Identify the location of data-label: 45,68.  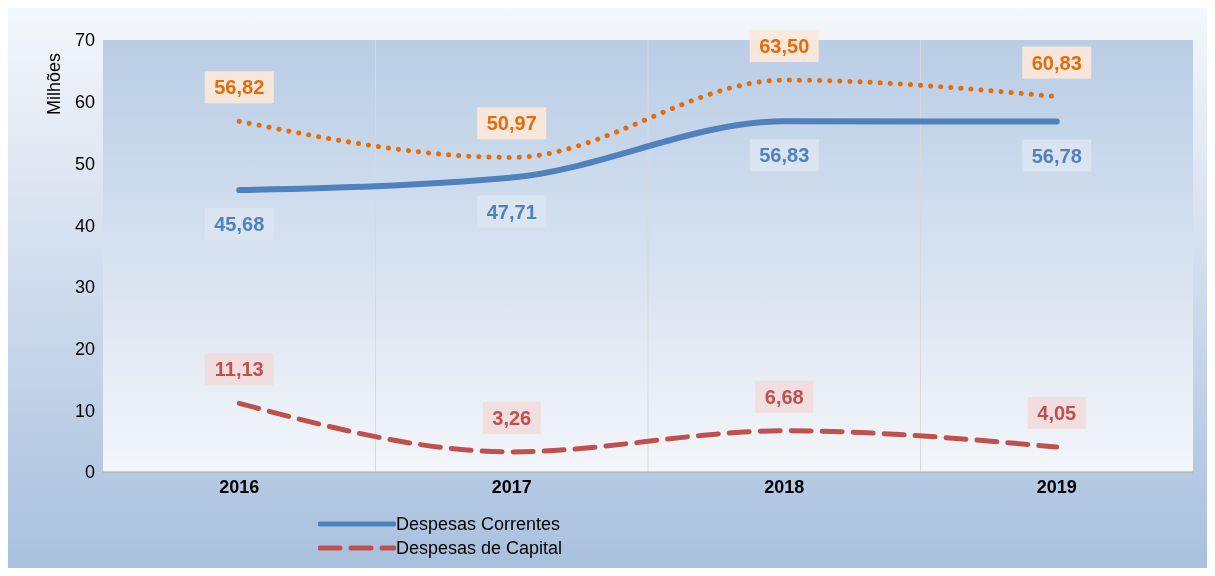
(239, 224).